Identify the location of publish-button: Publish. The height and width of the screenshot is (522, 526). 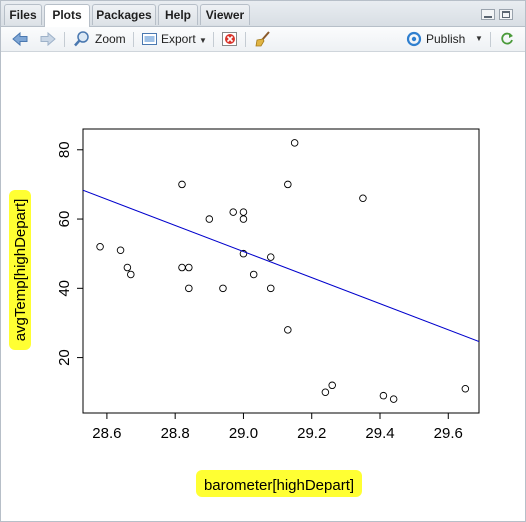
(446, 39).